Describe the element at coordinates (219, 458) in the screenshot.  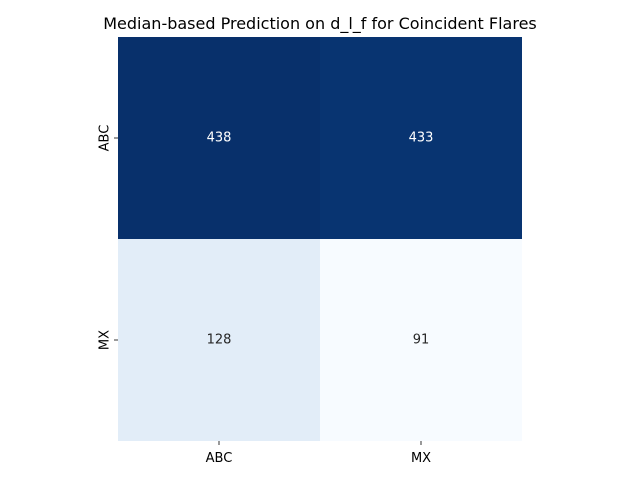
I see `x-tick-label: ABC` at that location.